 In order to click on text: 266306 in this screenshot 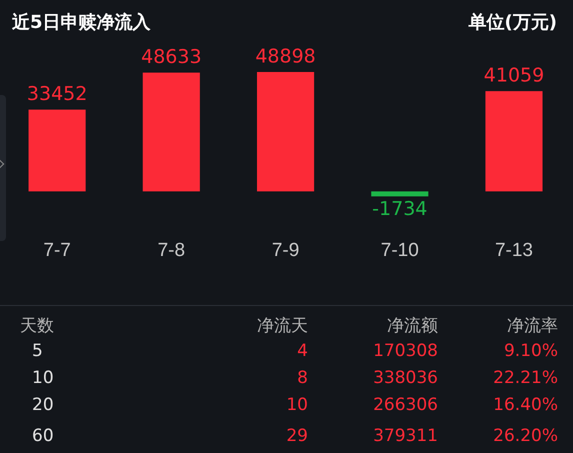, I will do `click(405, 405)`.